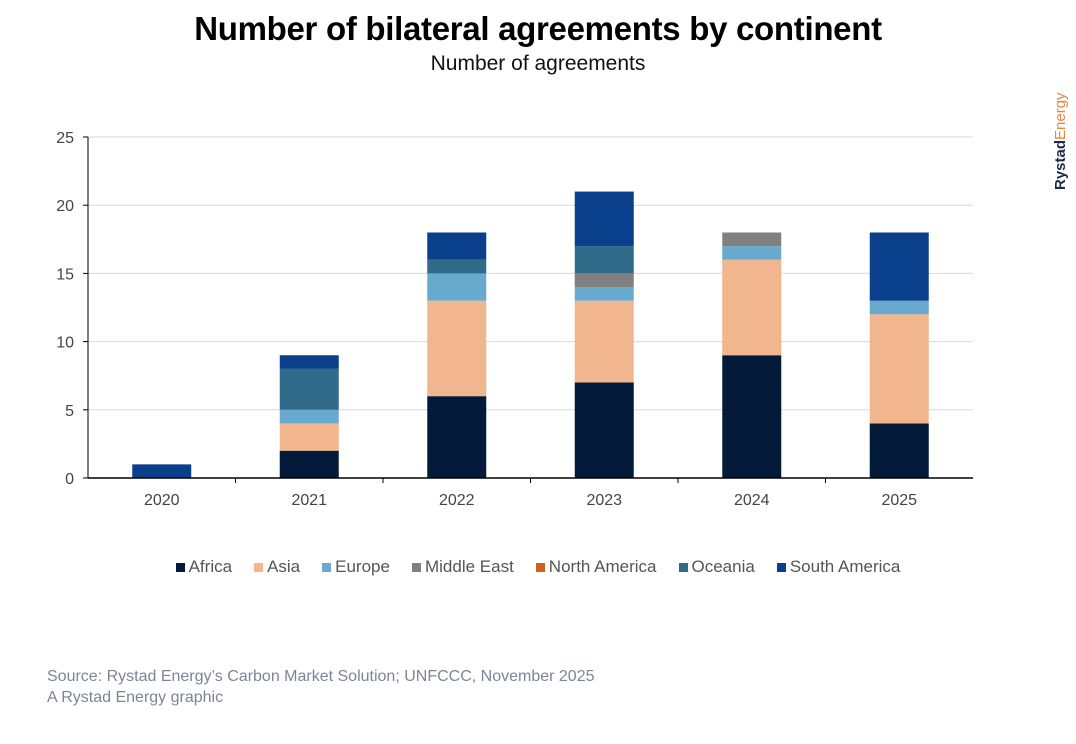 The width and height of the screenshot is (1076, 744). I want to click on legend-item: North America, so click(596, 567).